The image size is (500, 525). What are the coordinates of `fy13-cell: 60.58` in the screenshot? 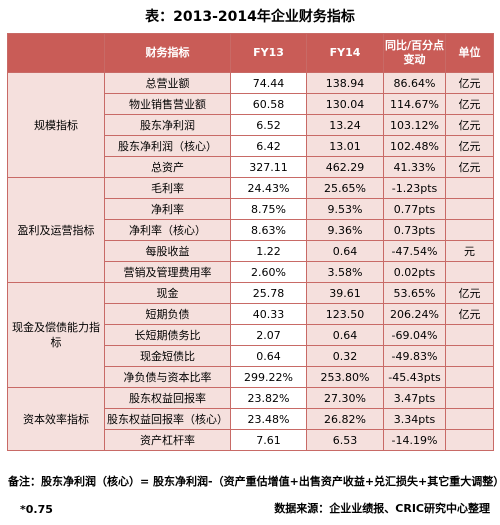 It's located at (268, 104).